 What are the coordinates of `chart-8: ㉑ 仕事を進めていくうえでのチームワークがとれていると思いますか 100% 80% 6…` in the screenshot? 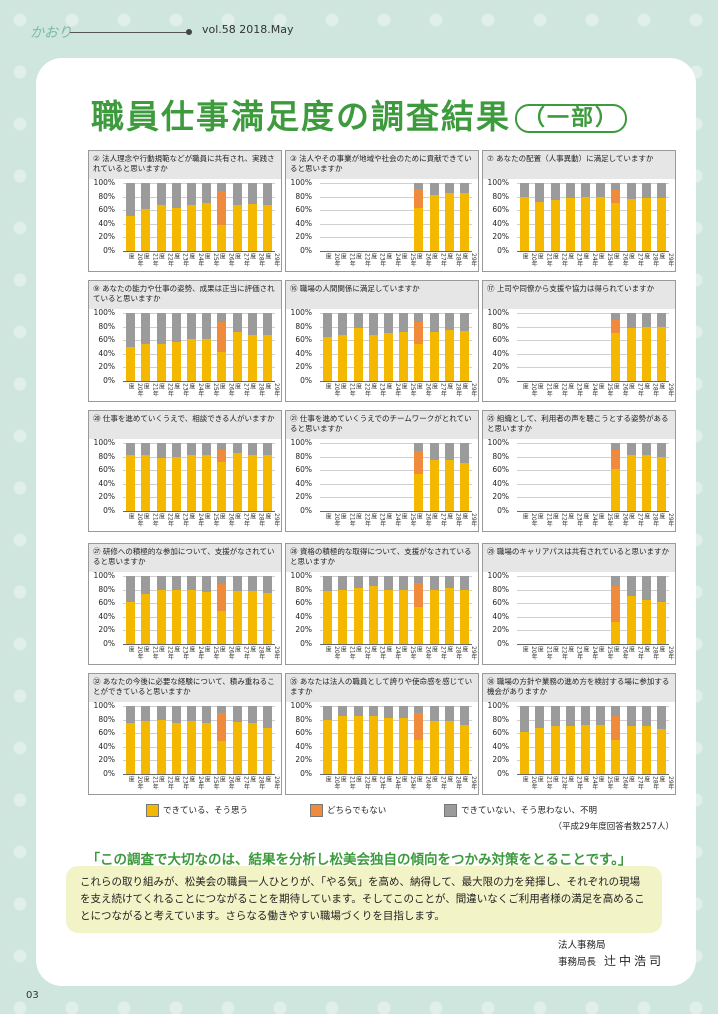 It's located at (382, 471).